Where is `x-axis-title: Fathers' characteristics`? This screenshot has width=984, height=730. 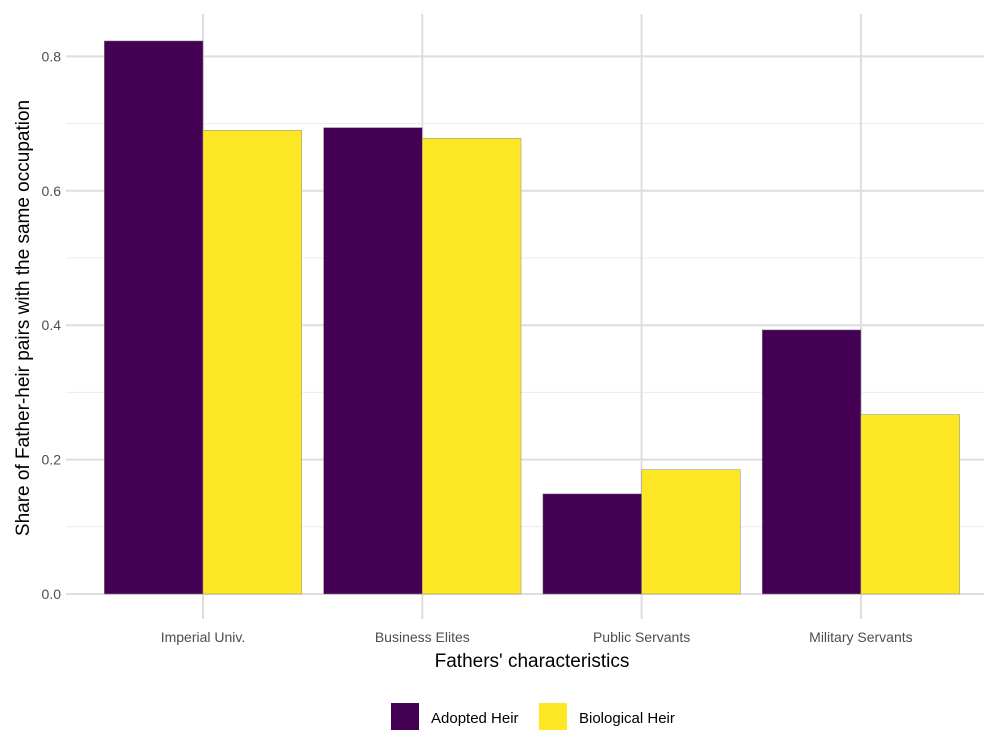
x-axis-title: Fathers' characteristics is located at coordinates (532, 661).